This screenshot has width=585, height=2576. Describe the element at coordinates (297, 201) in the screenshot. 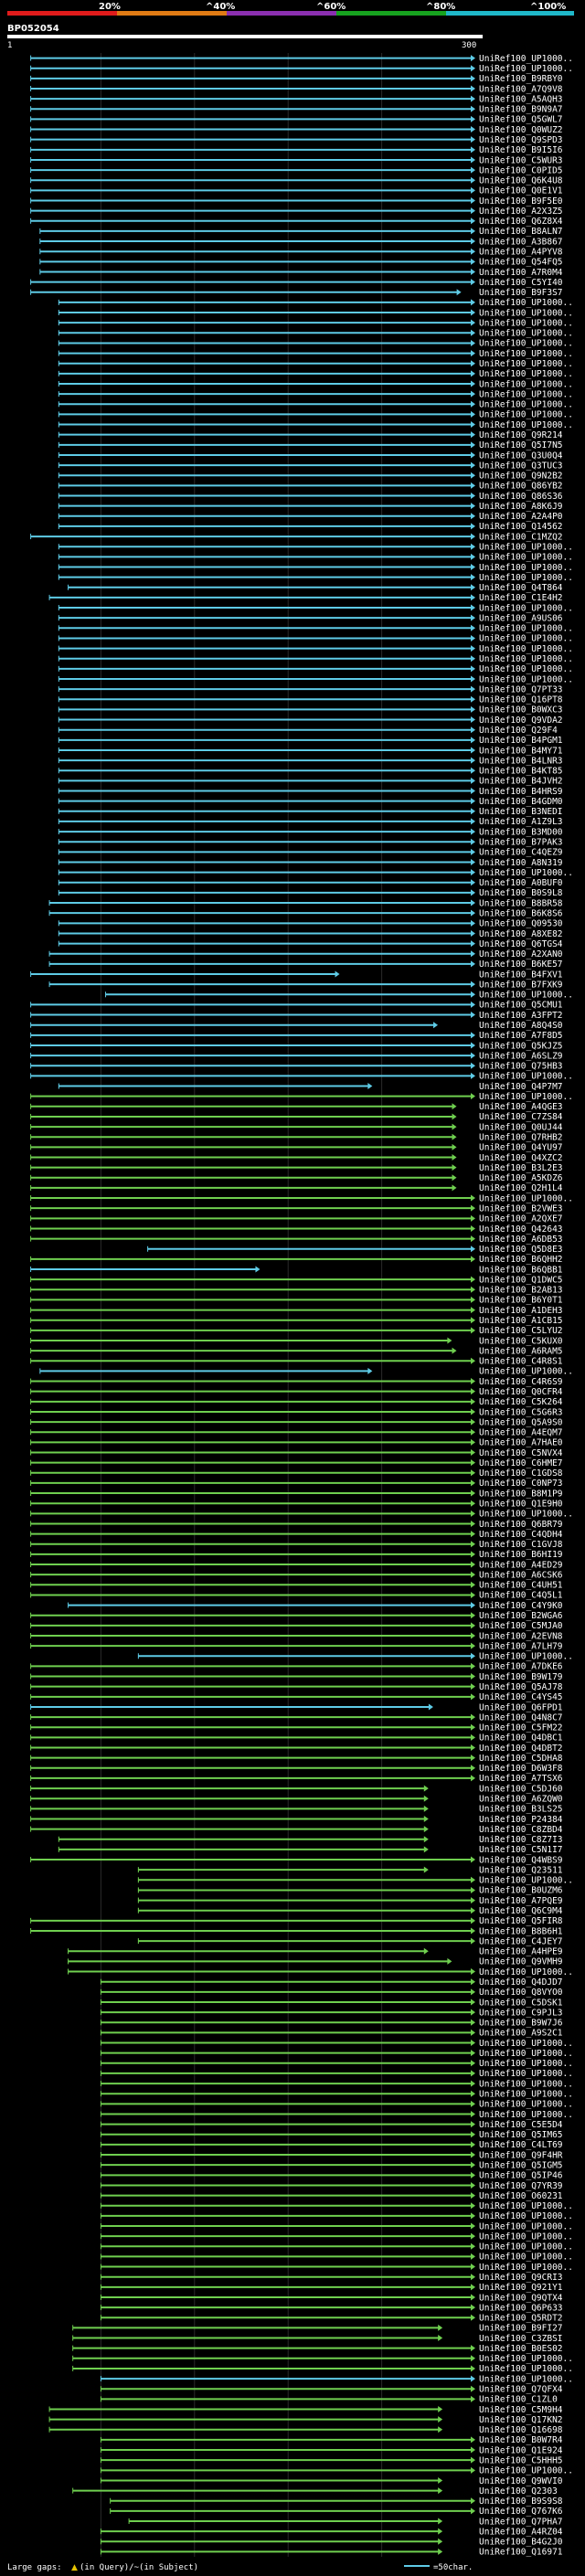

I see `hit-row: UniRef100_B9F5E0` at that location.